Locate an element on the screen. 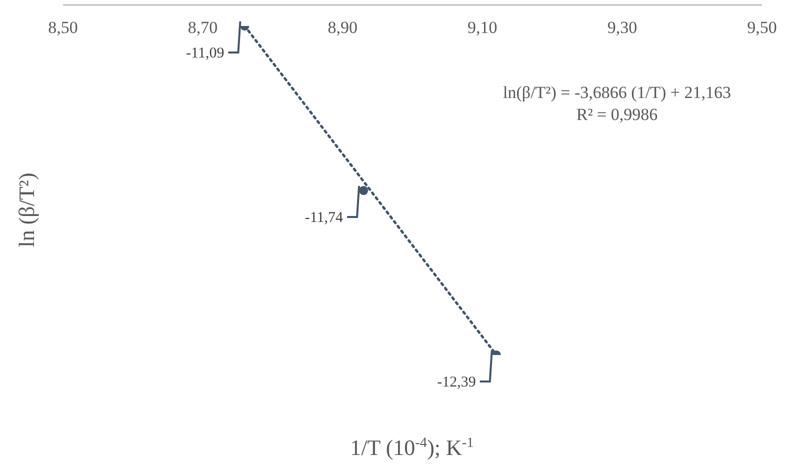 Image resolution: width=803 pixels, height=472 pixels. x-tick-label: 9,10 is located at coordinates (483, 27).